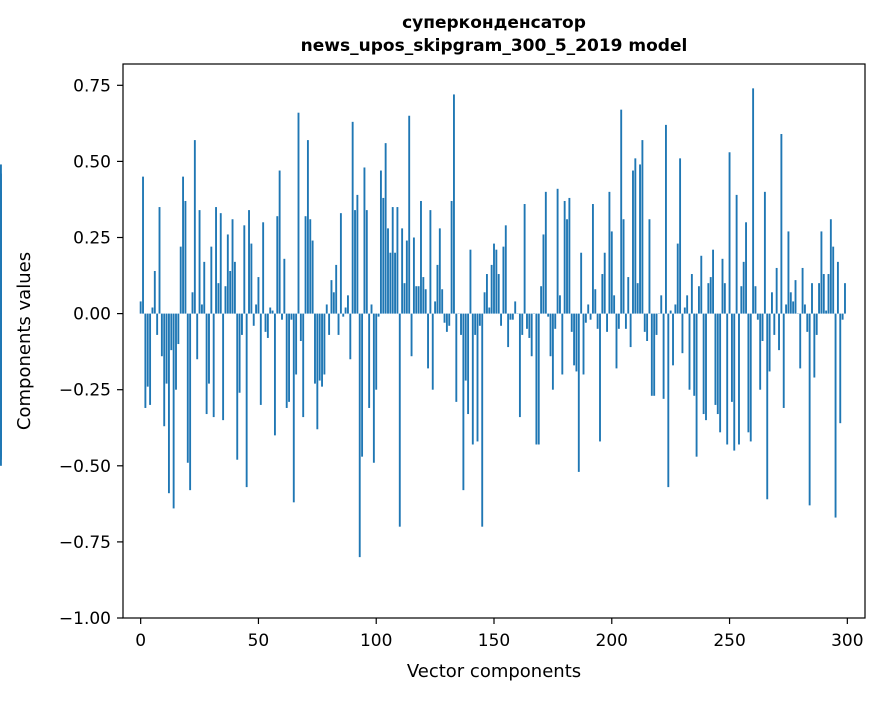  What do you see at coordinates (729, 641) in the screenshot?
I see `x-tick-label: 250` at bounding box center [729, 641].